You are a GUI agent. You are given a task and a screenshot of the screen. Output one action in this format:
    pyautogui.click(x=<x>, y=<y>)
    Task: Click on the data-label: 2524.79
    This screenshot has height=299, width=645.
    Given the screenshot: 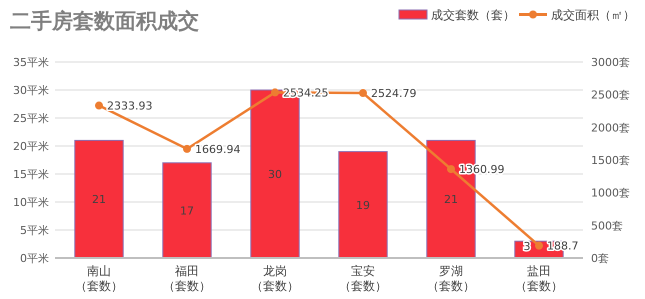 What is the action you would take?
    pyautogui.click(x=393, y=93)
    